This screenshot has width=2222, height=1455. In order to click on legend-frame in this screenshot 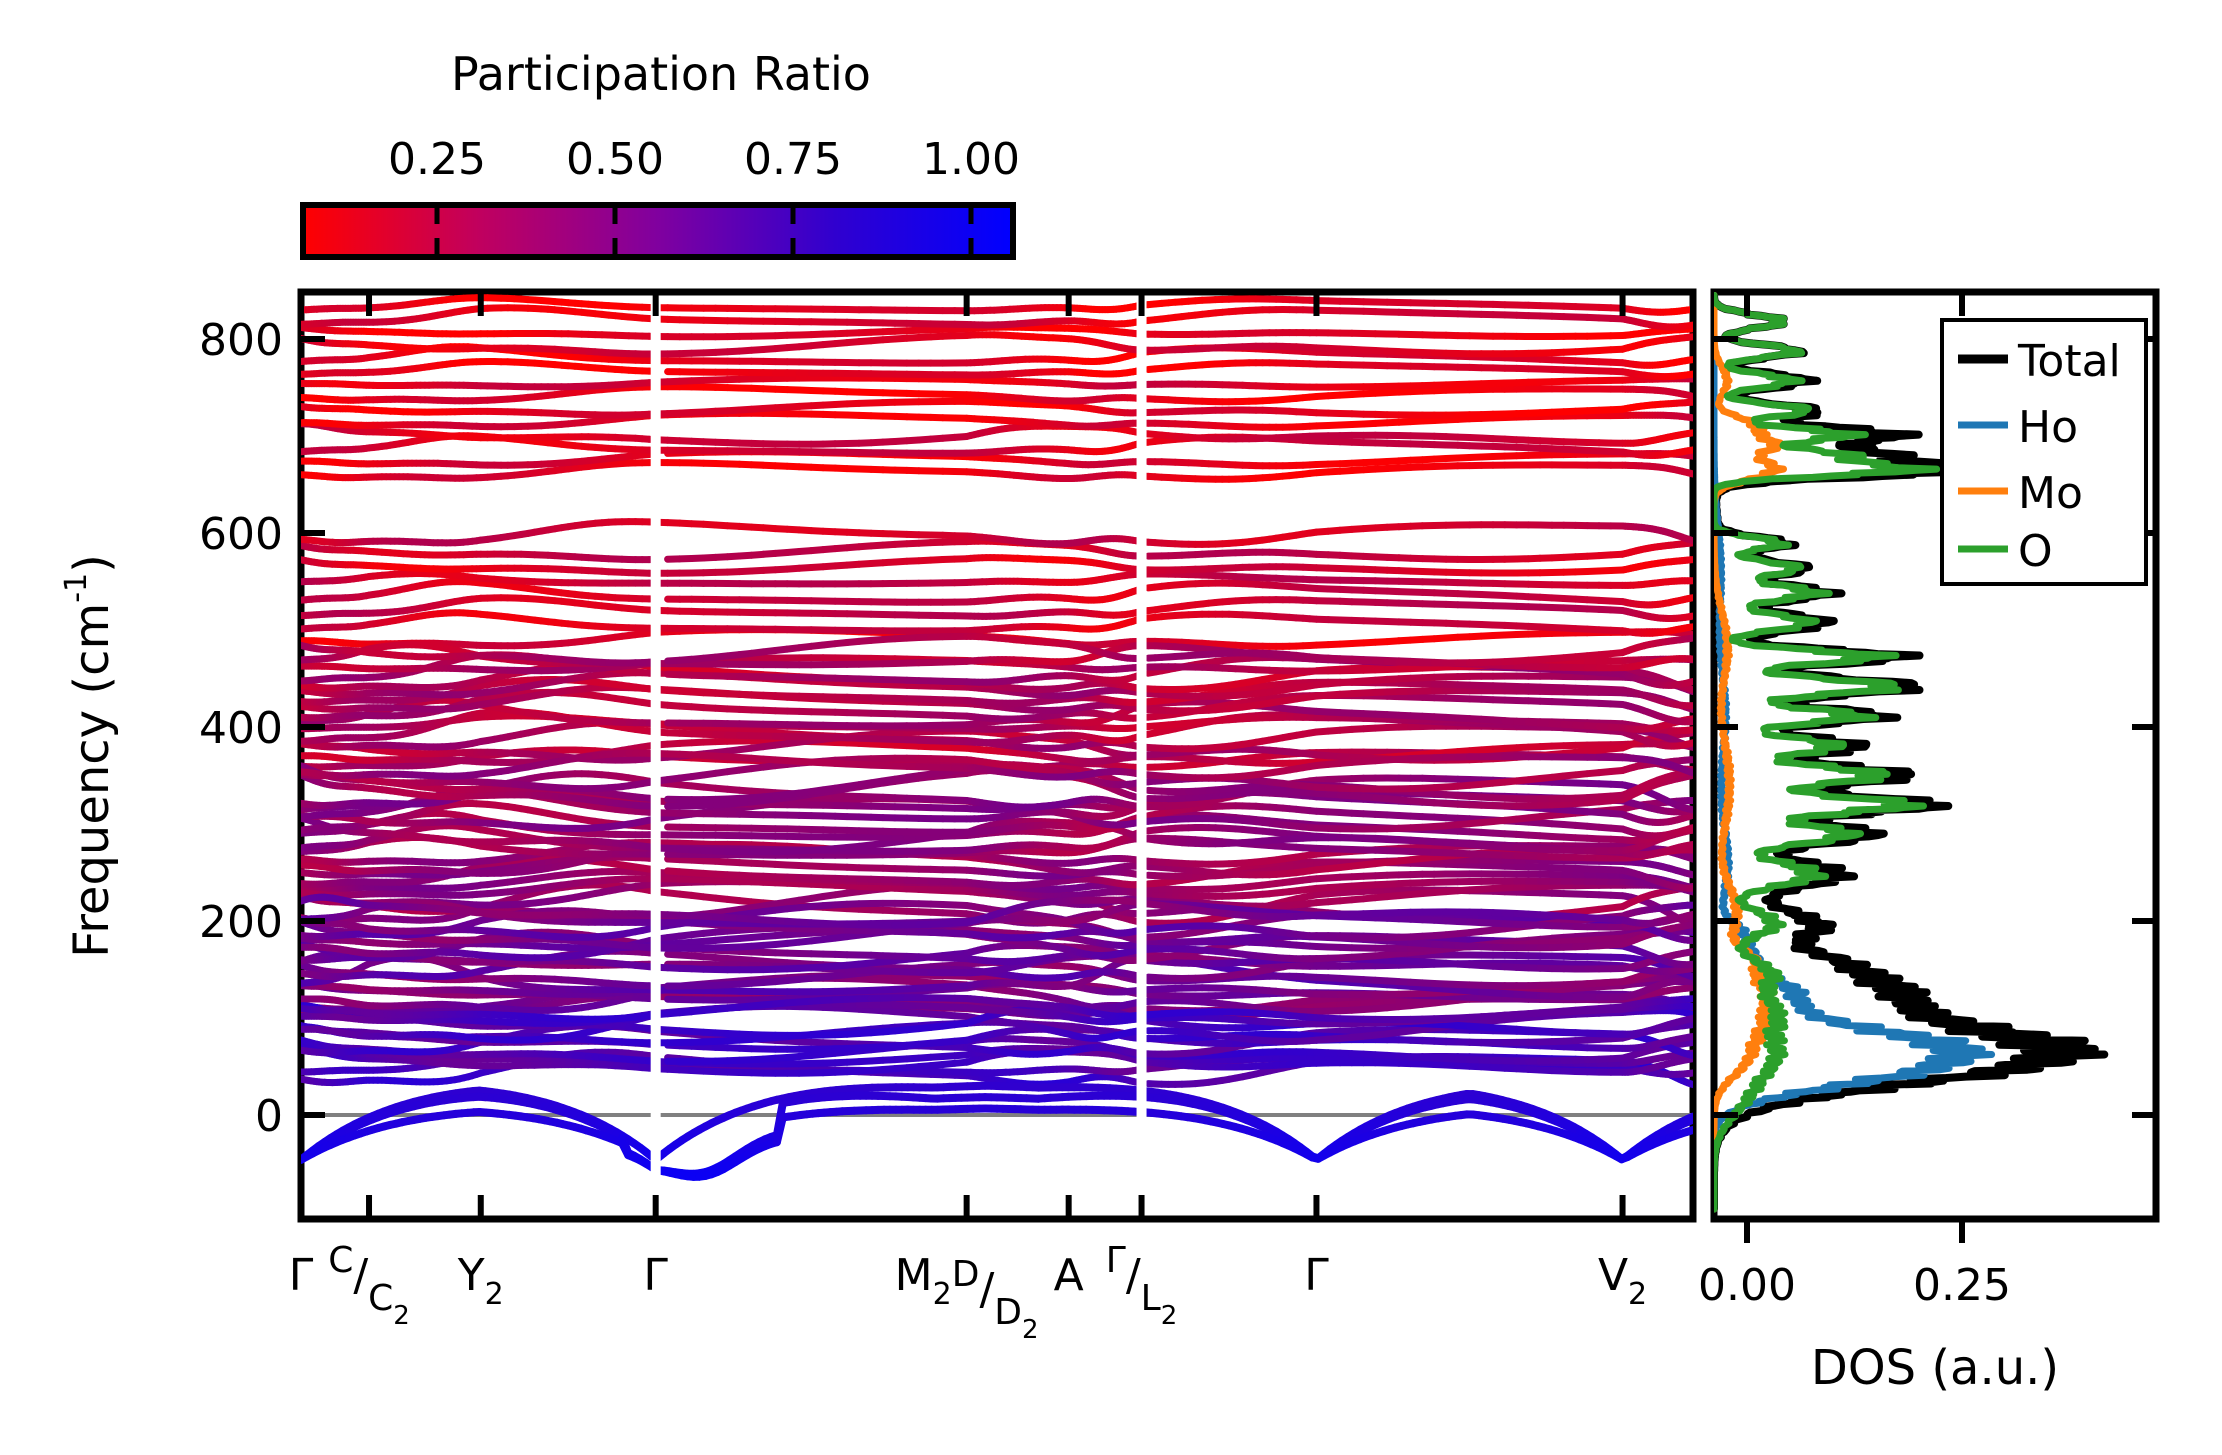, I will do `click(2044, 452)`.